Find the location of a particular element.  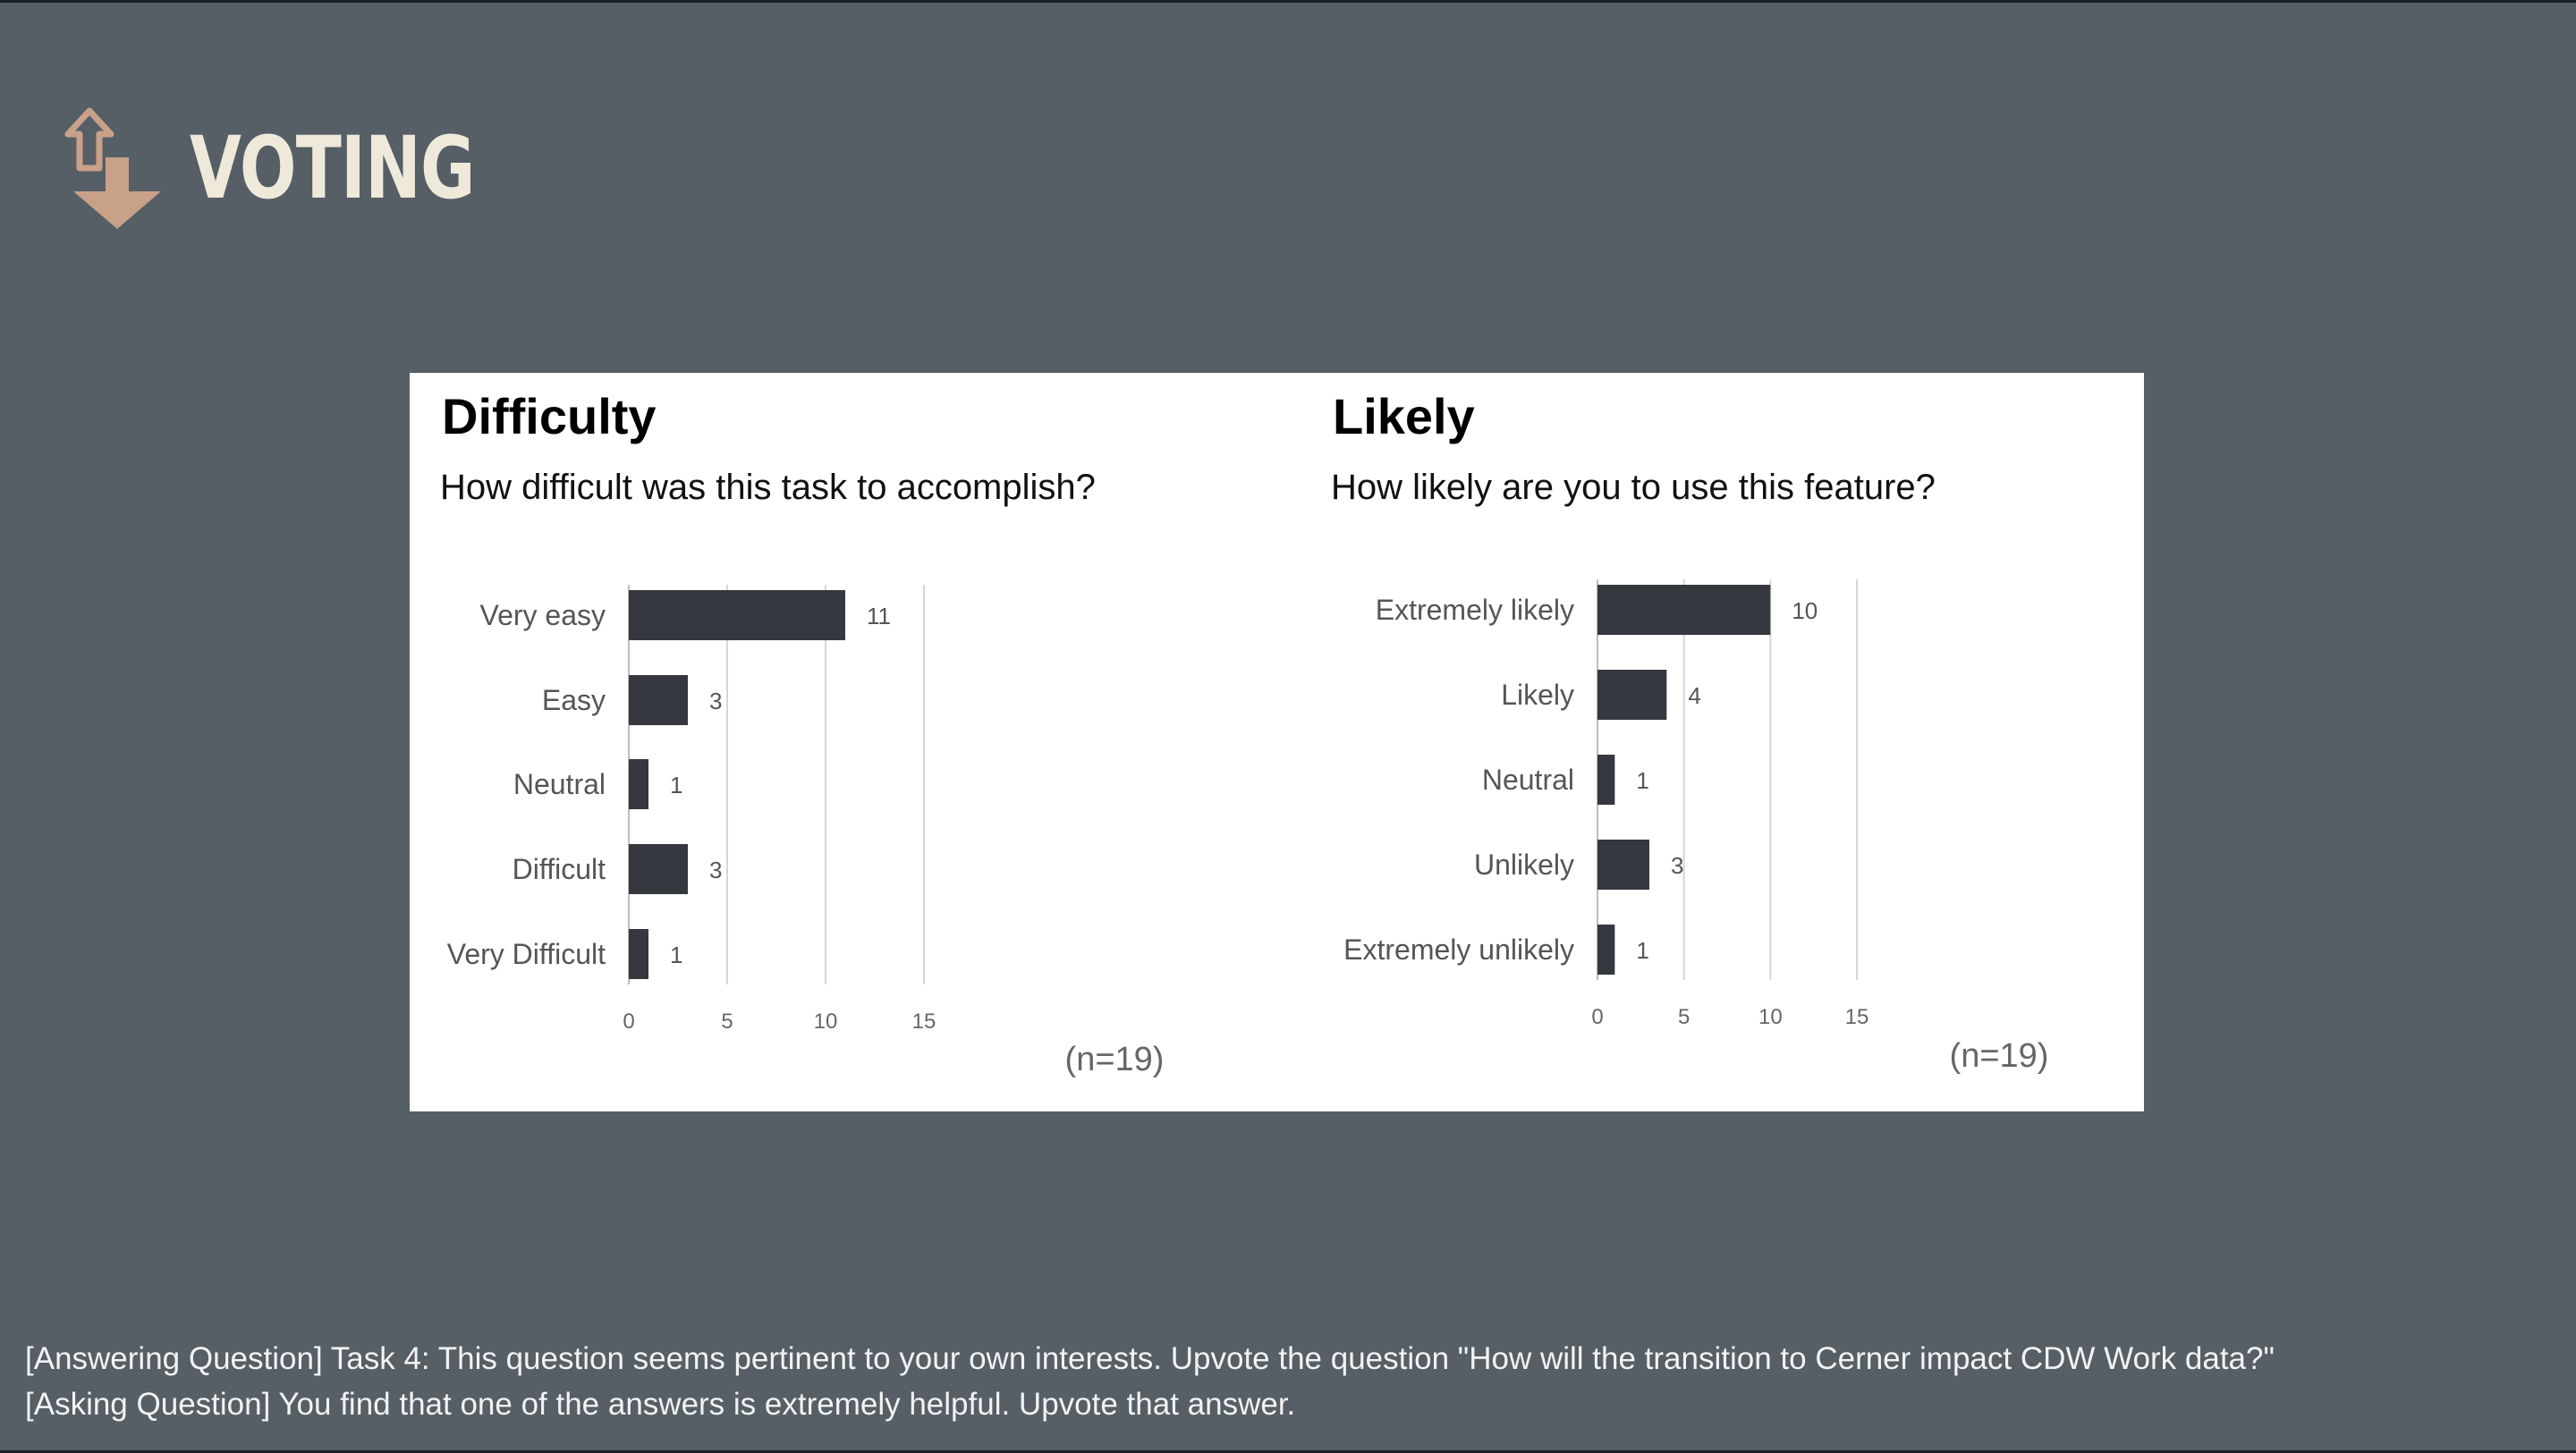

chart-2-value-label: 10 is located at coordinates (1805, 610).